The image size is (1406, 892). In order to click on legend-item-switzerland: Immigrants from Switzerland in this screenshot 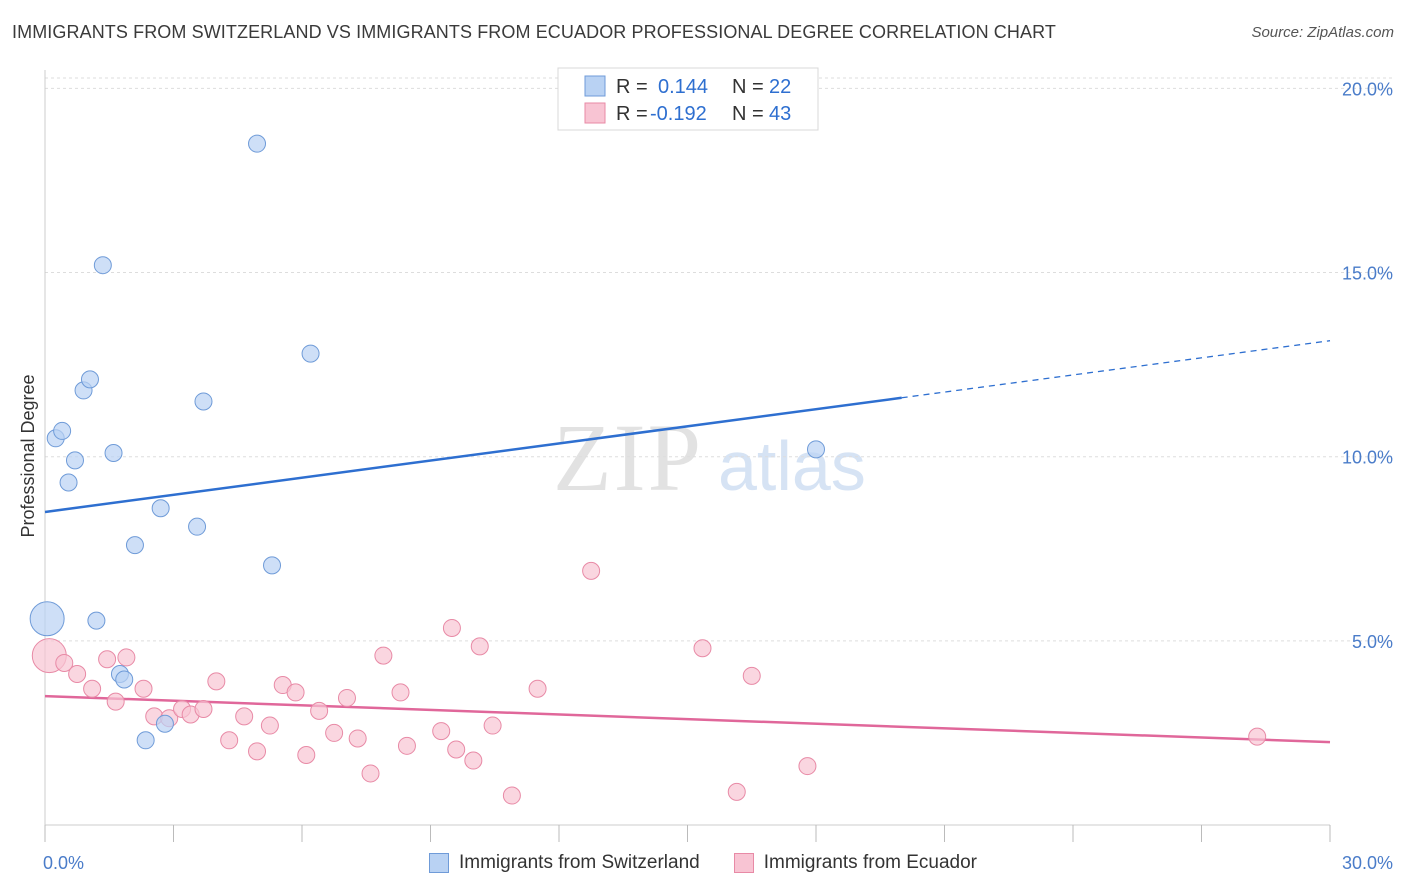, I will do `click(564, 863)`.